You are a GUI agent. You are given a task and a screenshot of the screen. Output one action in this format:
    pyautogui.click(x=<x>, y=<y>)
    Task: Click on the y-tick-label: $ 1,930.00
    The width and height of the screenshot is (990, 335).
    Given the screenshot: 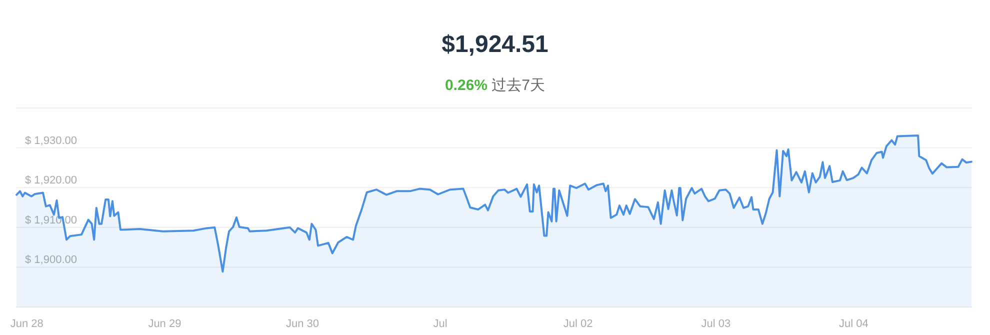 What is the action you would take?
    pyautogui.click(x=51, y=140)
    